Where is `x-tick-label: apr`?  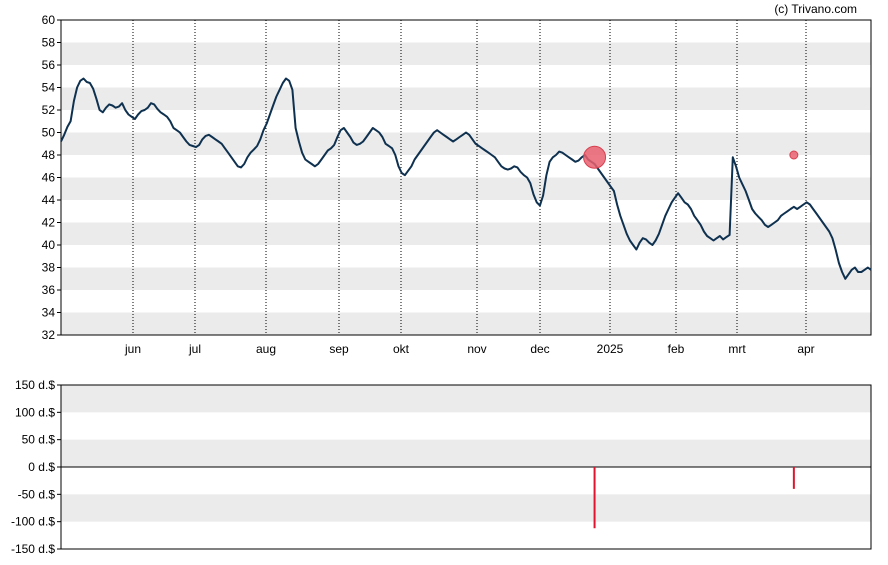
x-tick-label: apr is located at coordinates (805, 349).